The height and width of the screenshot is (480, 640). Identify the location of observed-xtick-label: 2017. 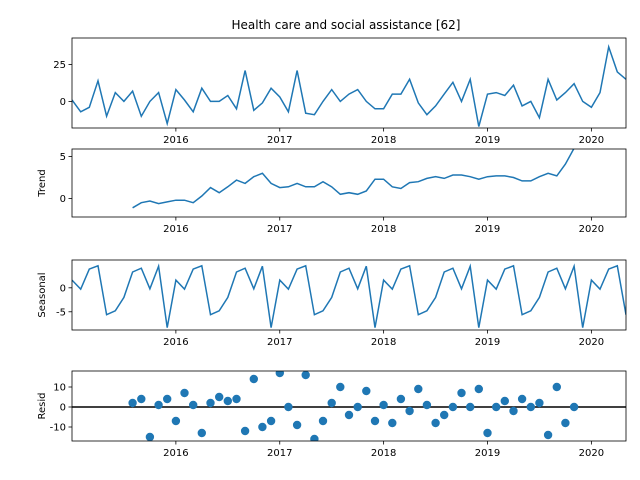
(279, 140).